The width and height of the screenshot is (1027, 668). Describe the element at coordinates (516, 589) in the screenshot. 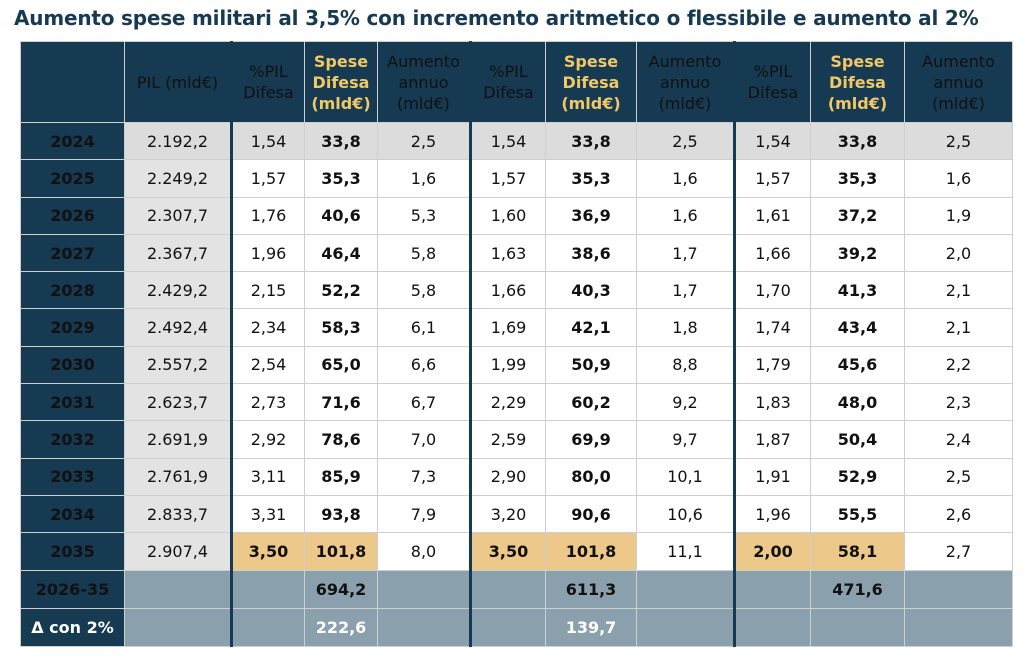

I see `total-row: 2026-35 694,2 611,3 471,6` at that location.